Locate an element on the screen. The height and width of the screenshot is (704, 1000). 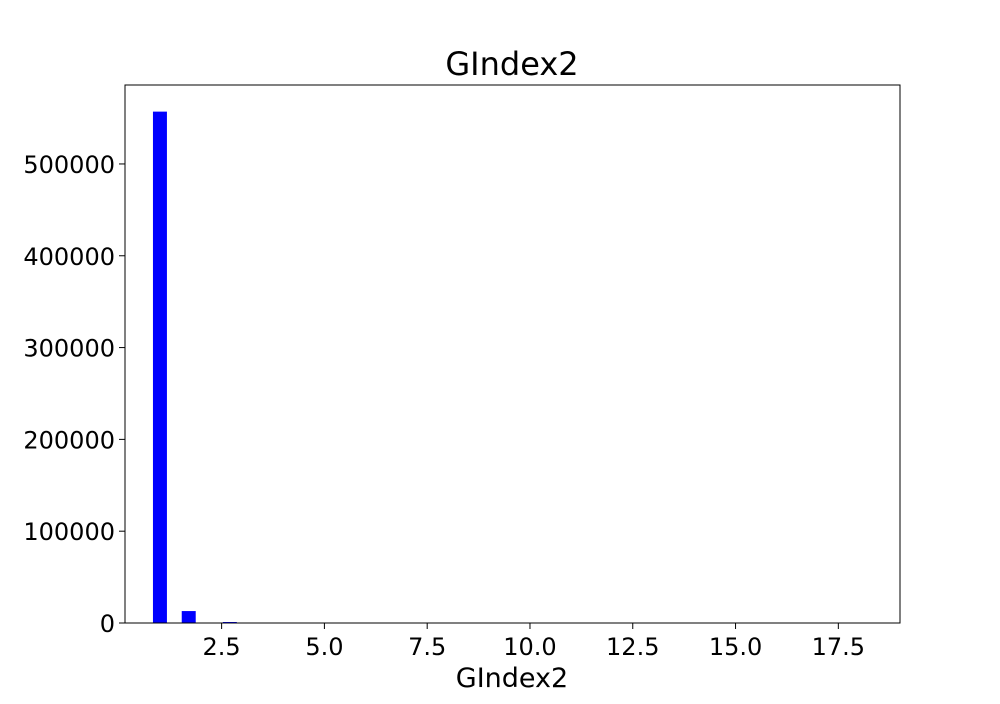
x-tick-label: 2.5 is located at coordinates (222, 647).